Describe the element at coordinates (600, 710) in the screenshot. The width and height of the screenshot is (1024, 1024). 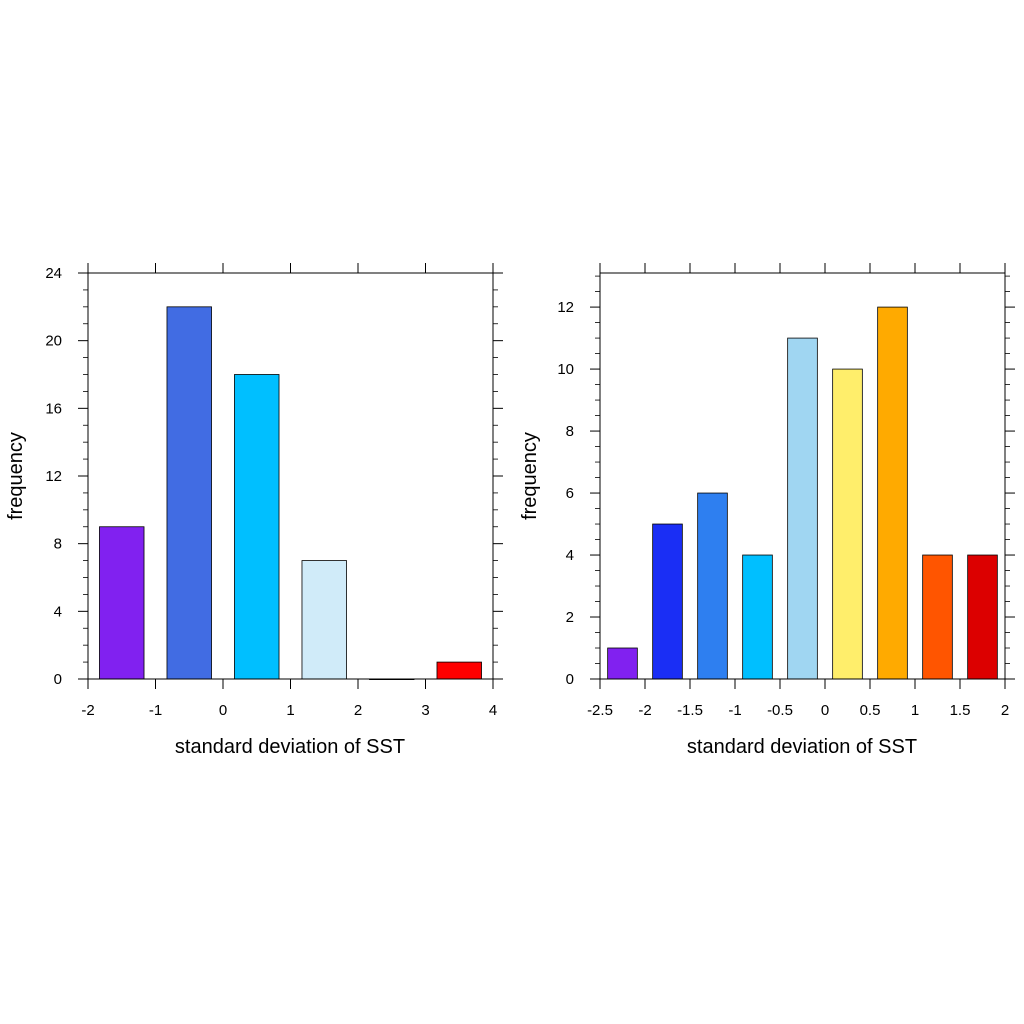
I see `x-tick-label: -2.5` at that location.